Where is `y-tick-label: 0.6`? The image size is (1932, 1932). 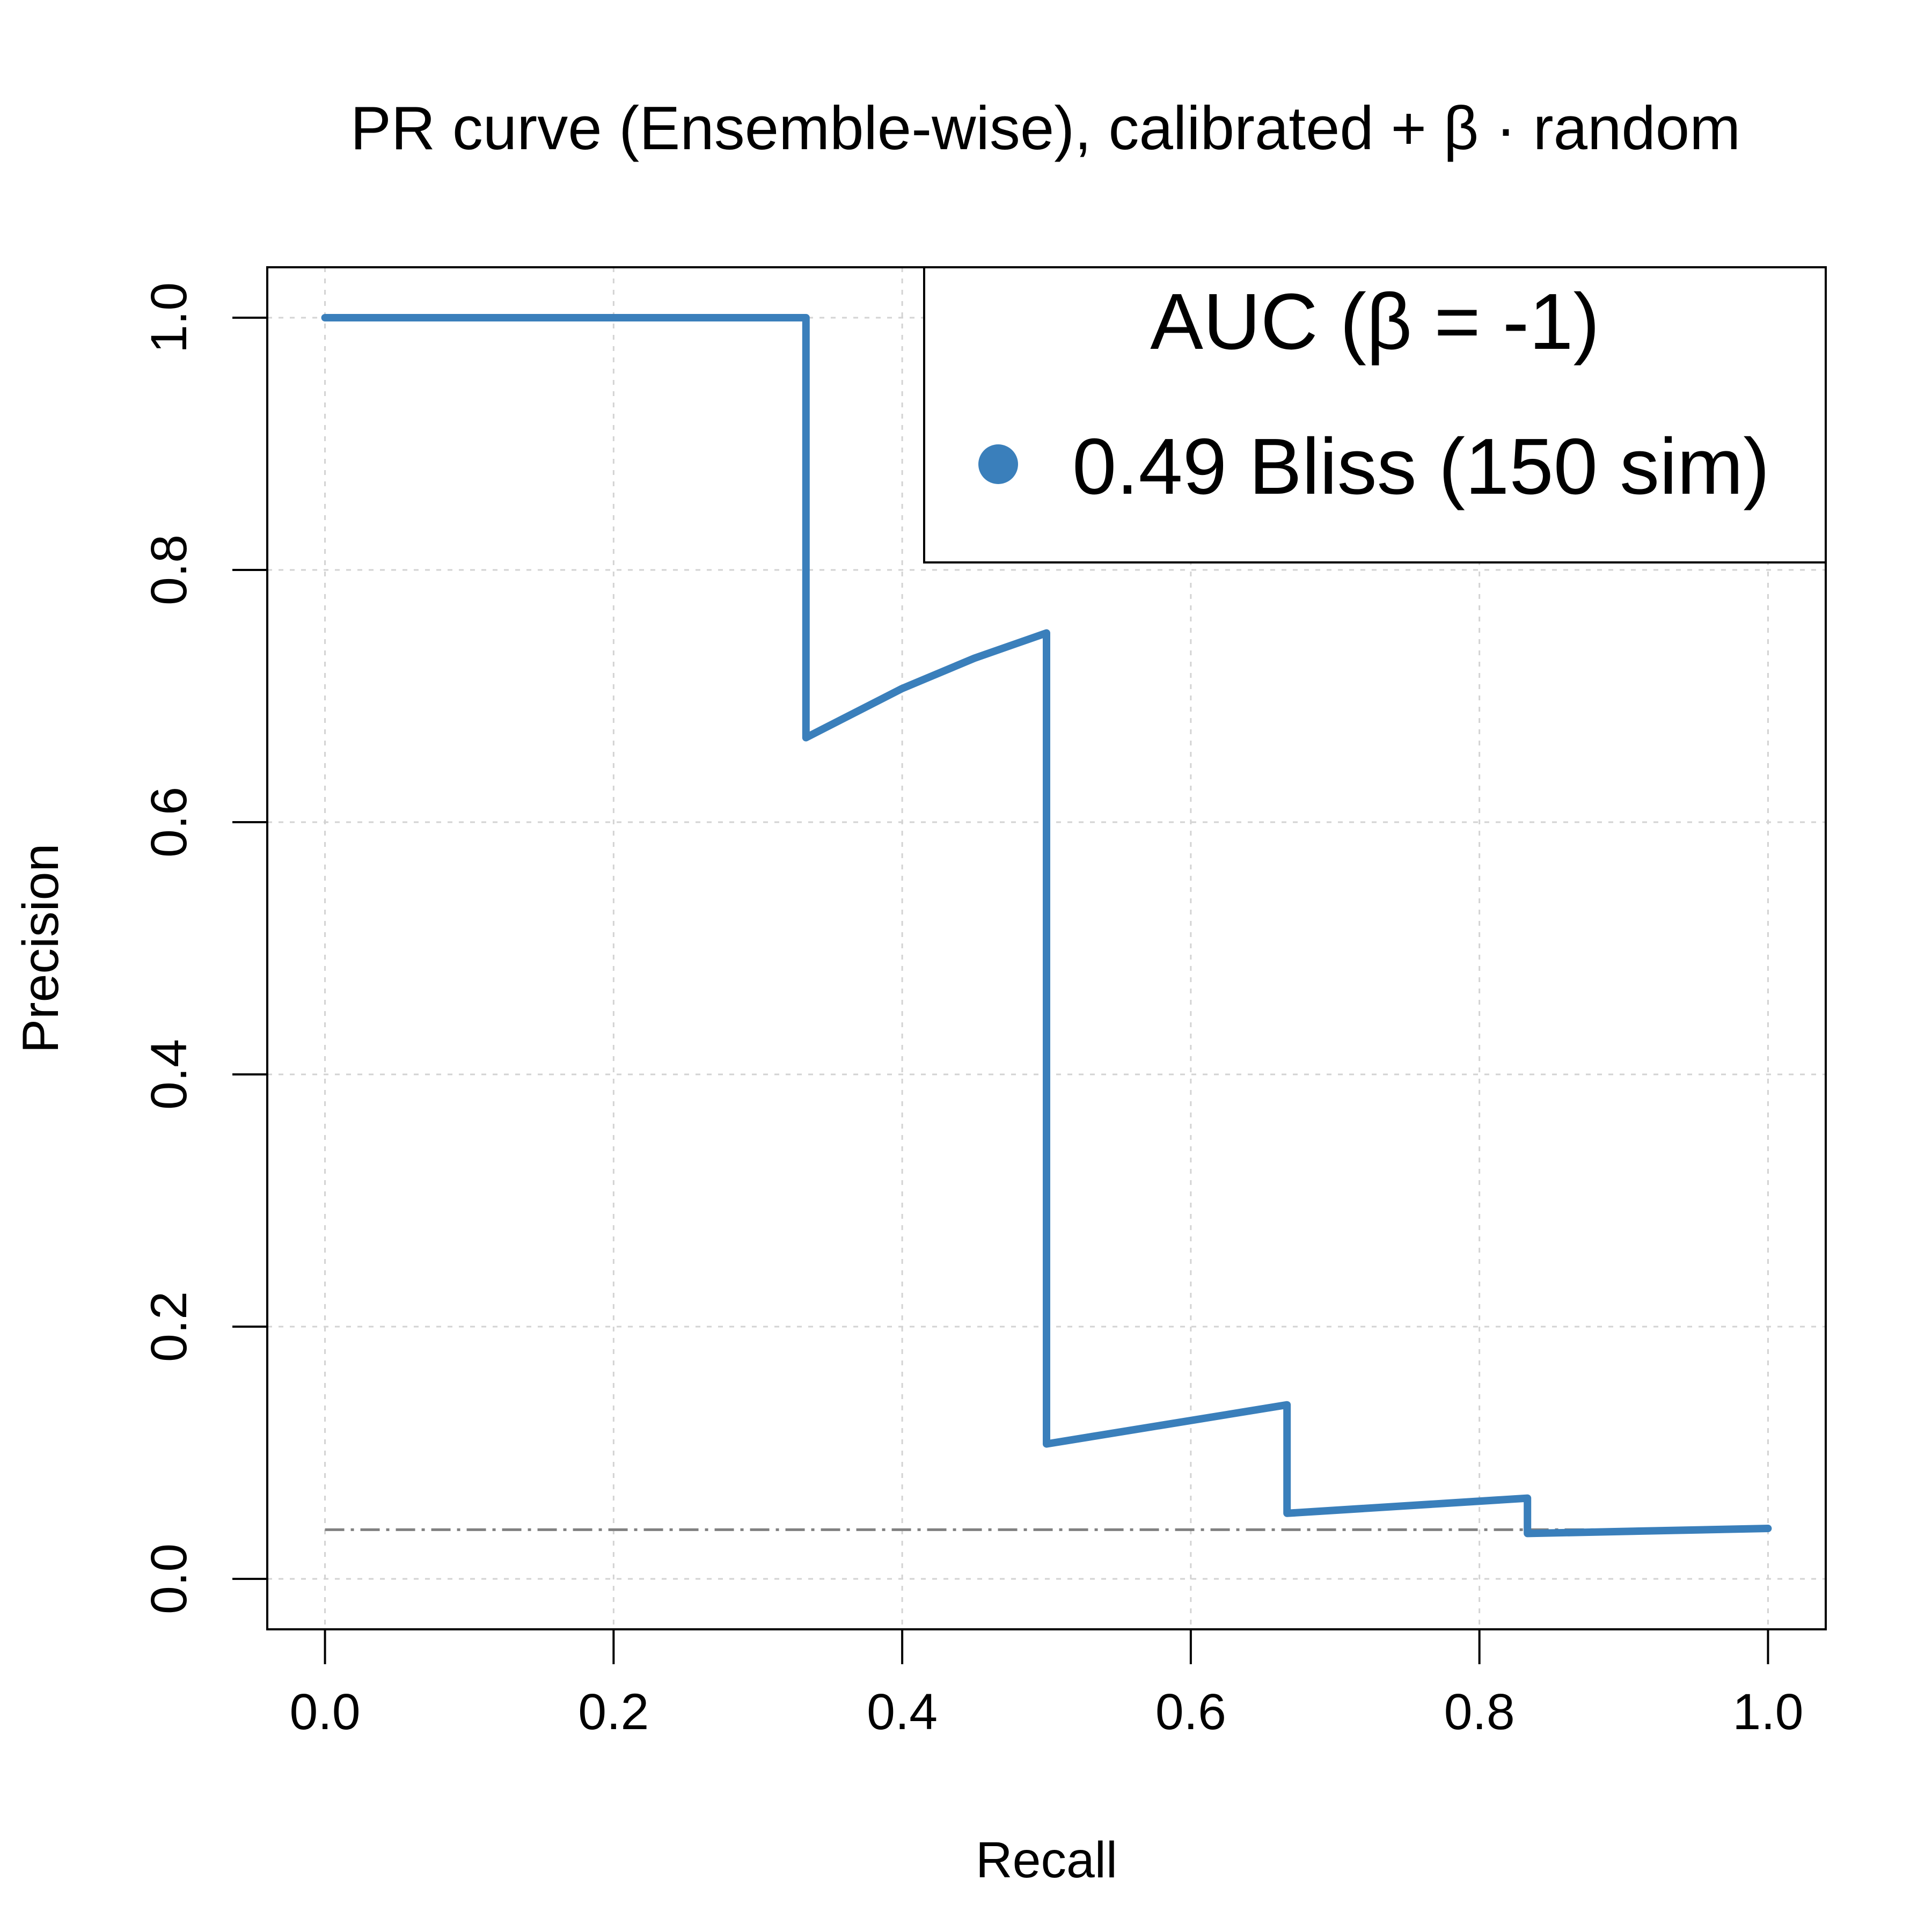 y-tick-label: 0.6 is located at coordinates (169, 822).